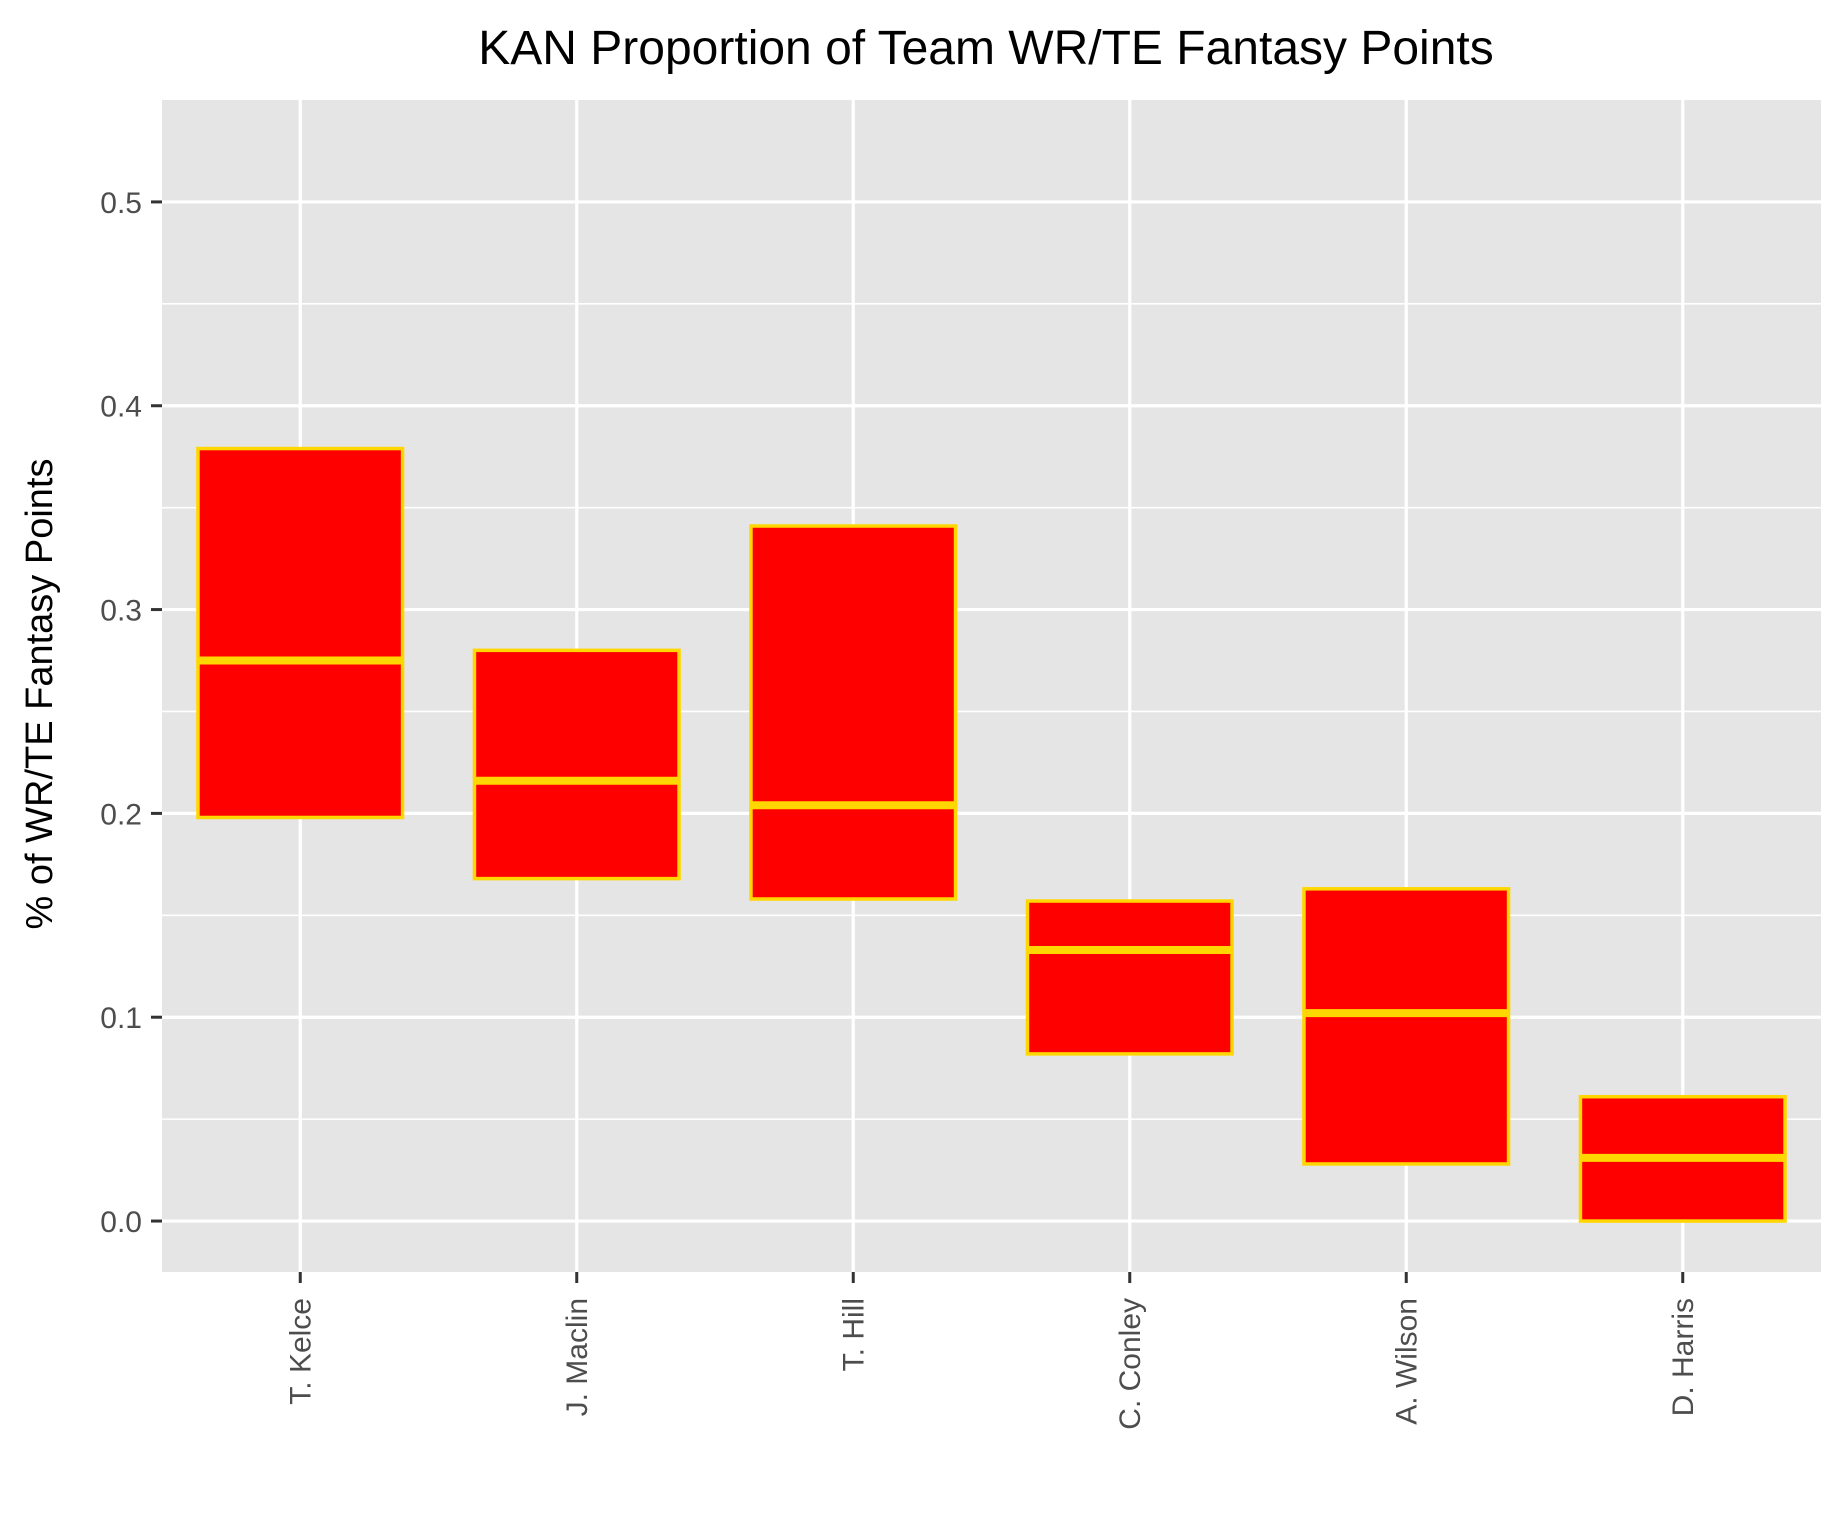  I want to click on x-tick-label: T. Kelce, so click(300, 1351).